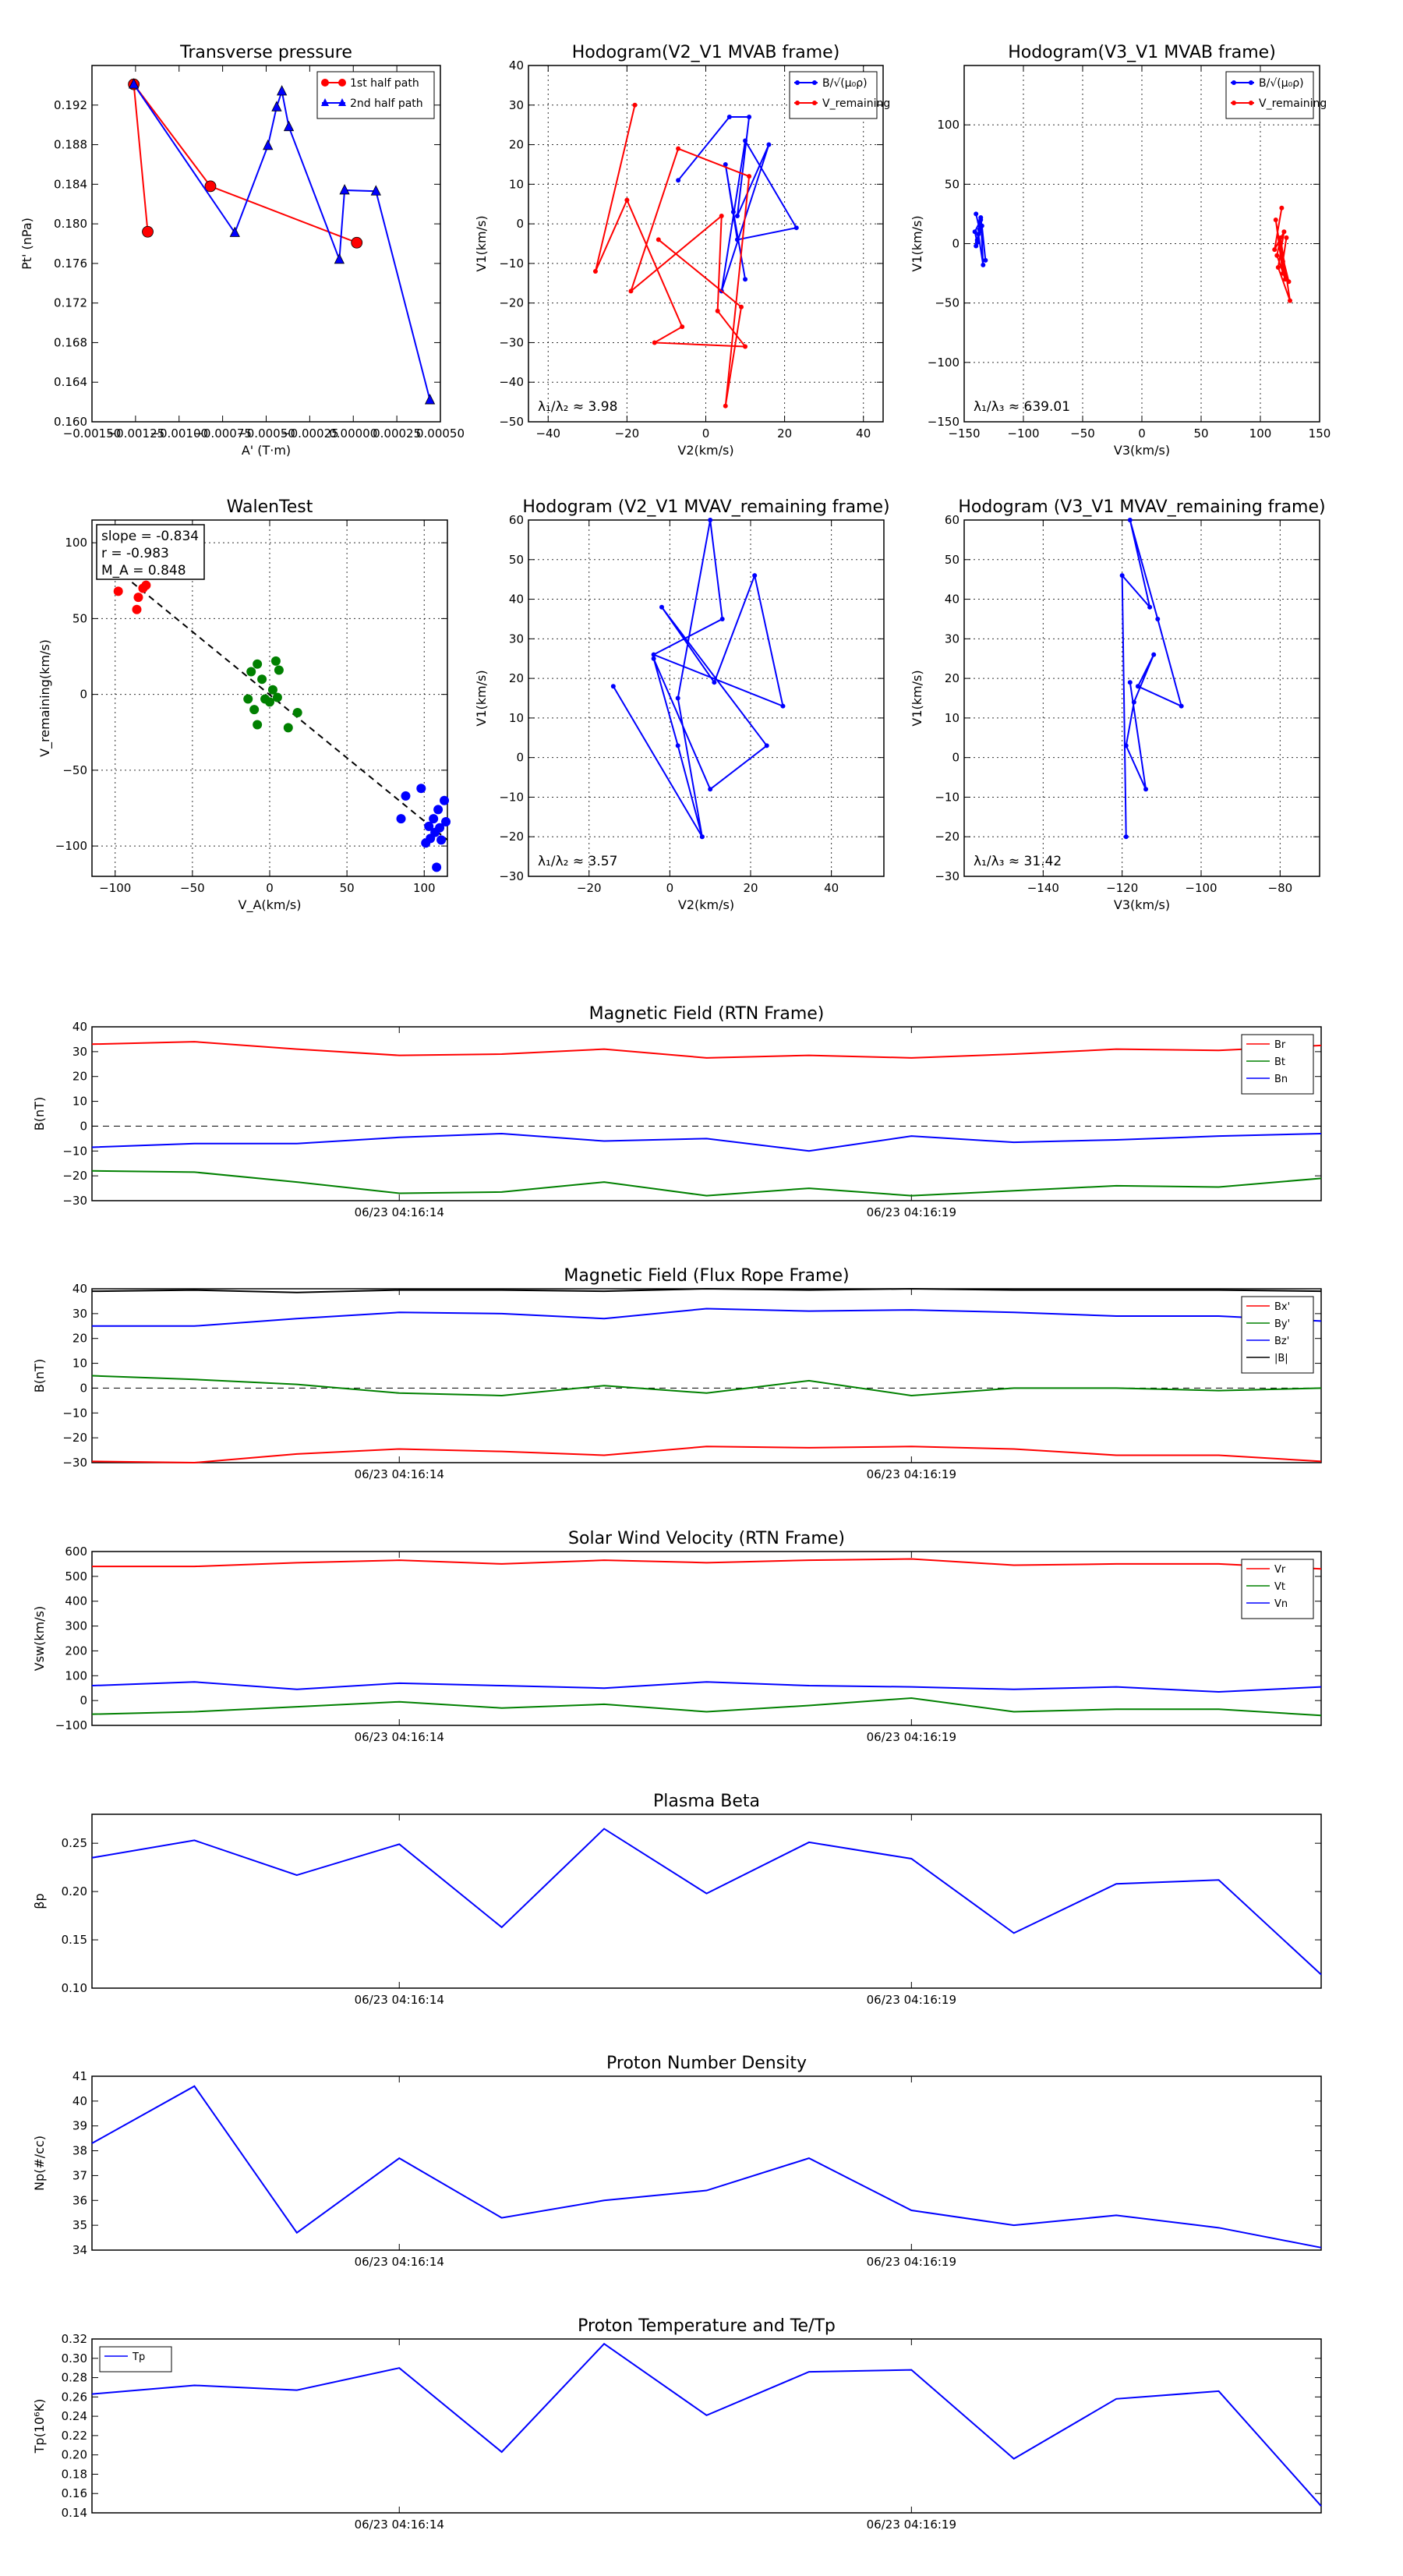 This screenshot has height=2576, width=1403. What do you see at coordinates (1293, 103) in the screenshot?
I see `legend-label: V_remaining` at bounding box center [1293, 103].